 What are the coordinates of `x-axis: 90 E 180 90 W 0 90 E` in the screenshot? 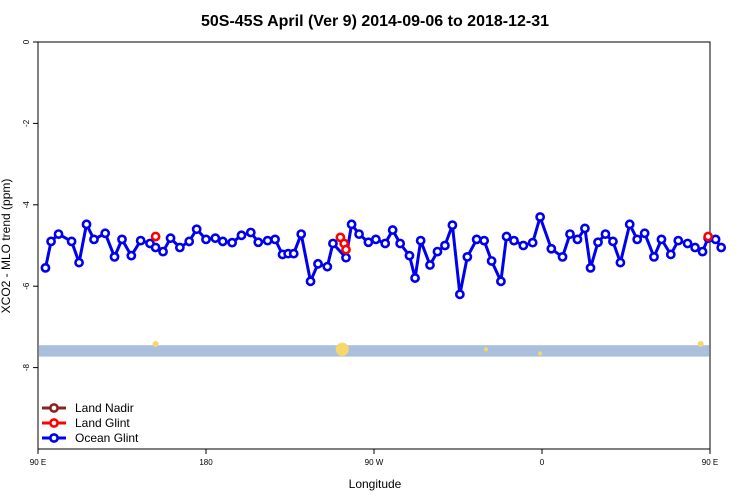 It's located at (374, 458).